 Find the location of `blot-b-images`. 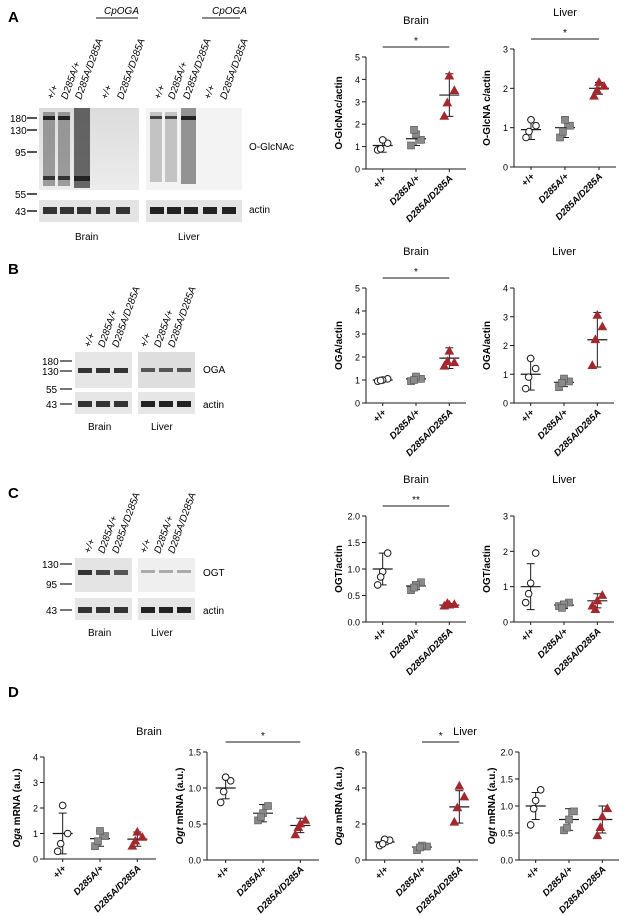

blot-b-images is located at coordinates (135, 383).